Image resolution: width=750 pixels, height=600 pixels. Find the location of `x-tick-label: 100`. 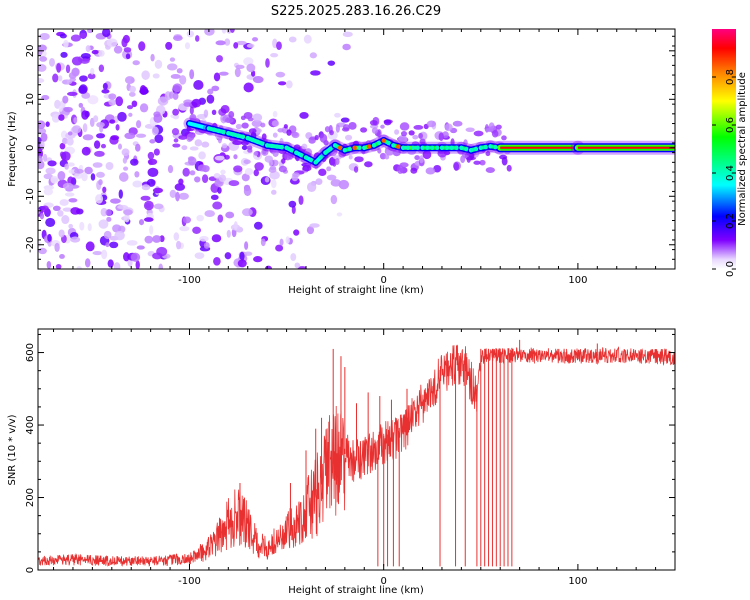

x-tick-label: 100 is located at coordinates (577, 581).